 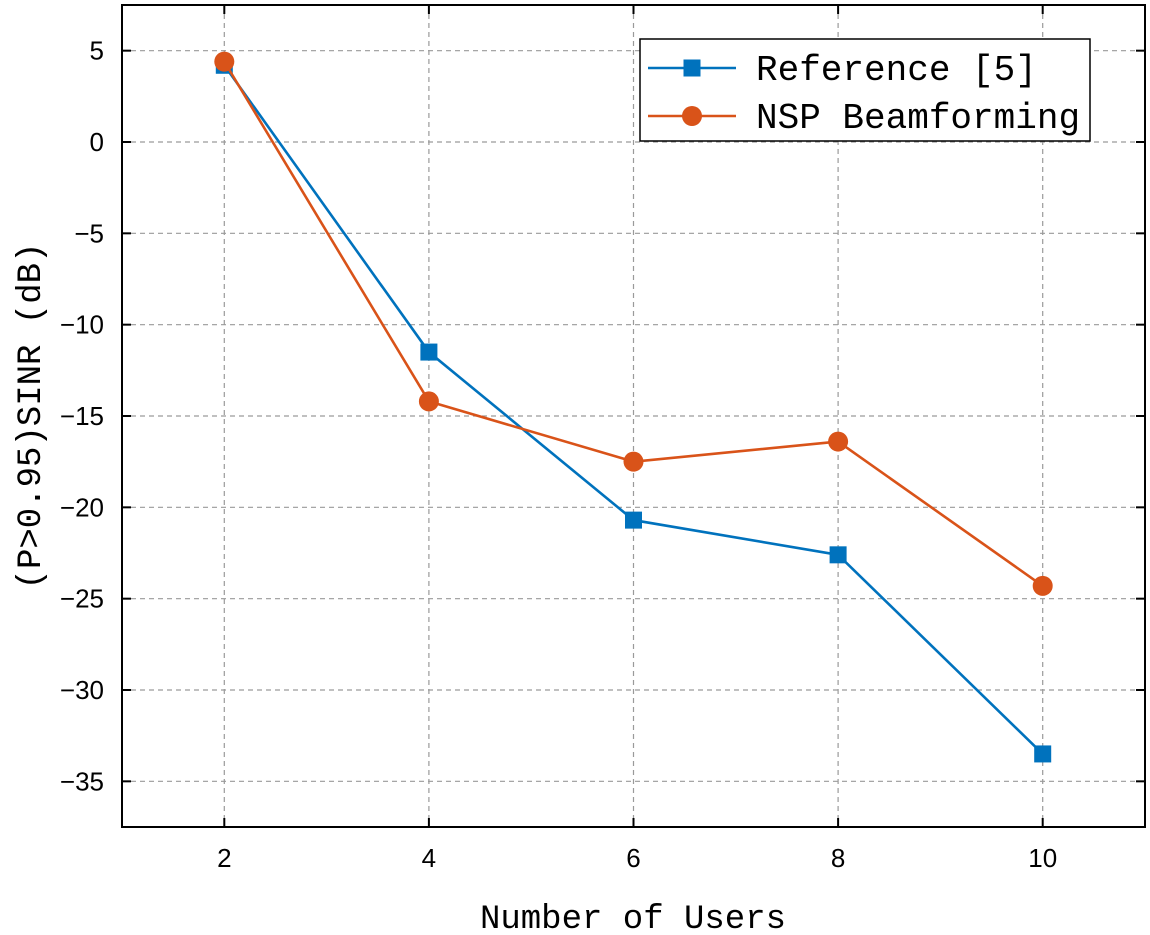 I want to click on y-tick-label: −20, so click(x=82, y=507).